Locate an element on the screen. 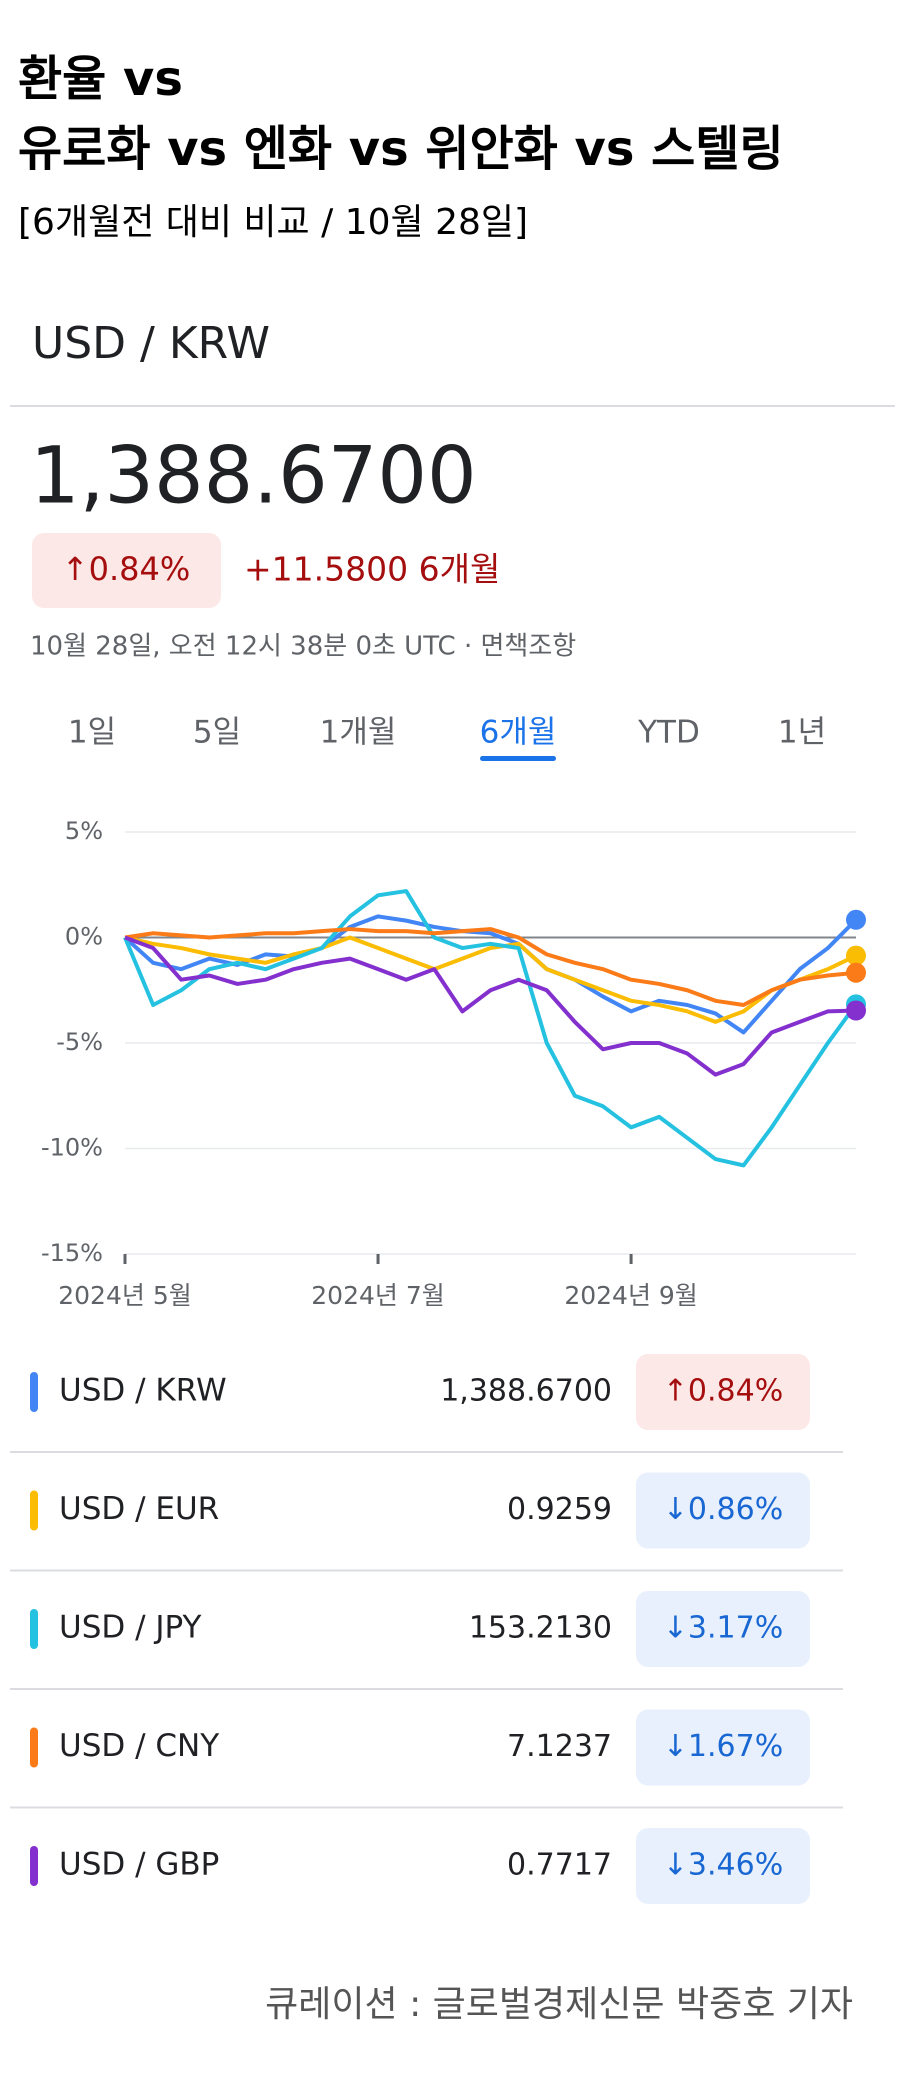  row-name: USD / JPY is located at coordinates (130, 1628).